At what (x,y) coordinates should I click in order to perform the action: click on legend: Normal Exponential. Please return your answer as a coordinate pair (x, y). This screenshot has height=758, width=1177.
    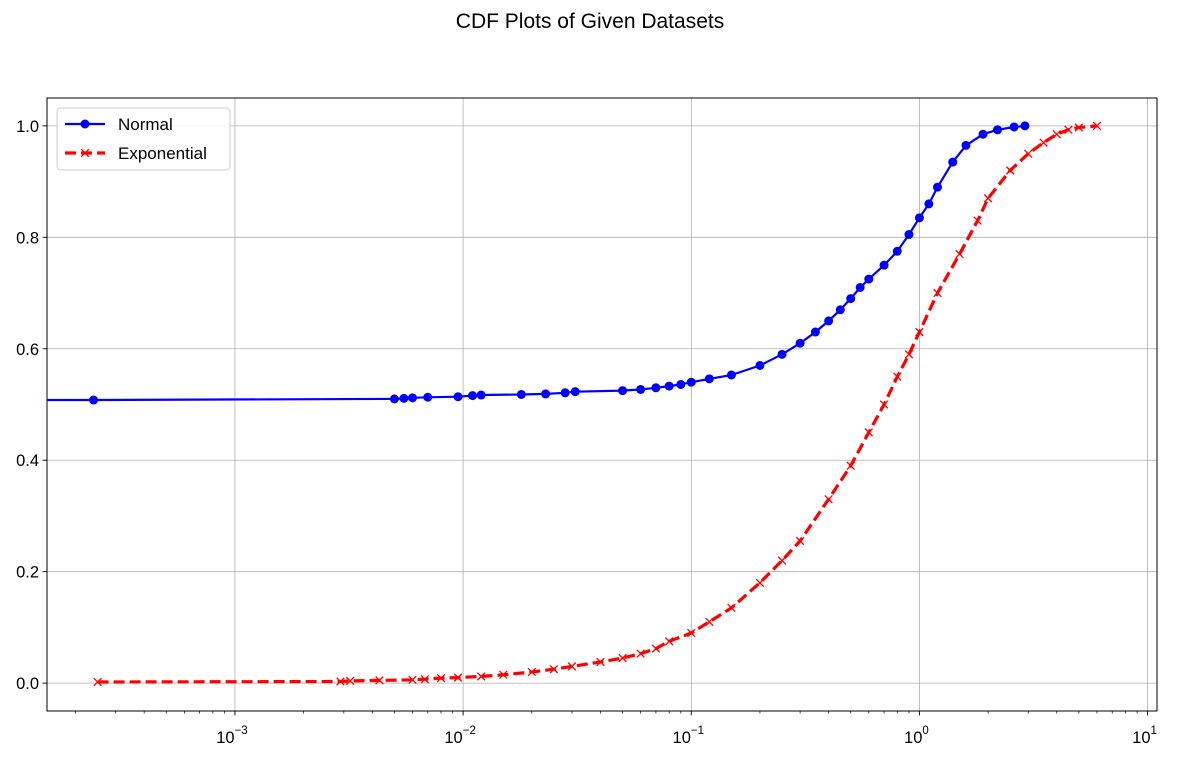
    Looking at the image, I should click on (143, 139).